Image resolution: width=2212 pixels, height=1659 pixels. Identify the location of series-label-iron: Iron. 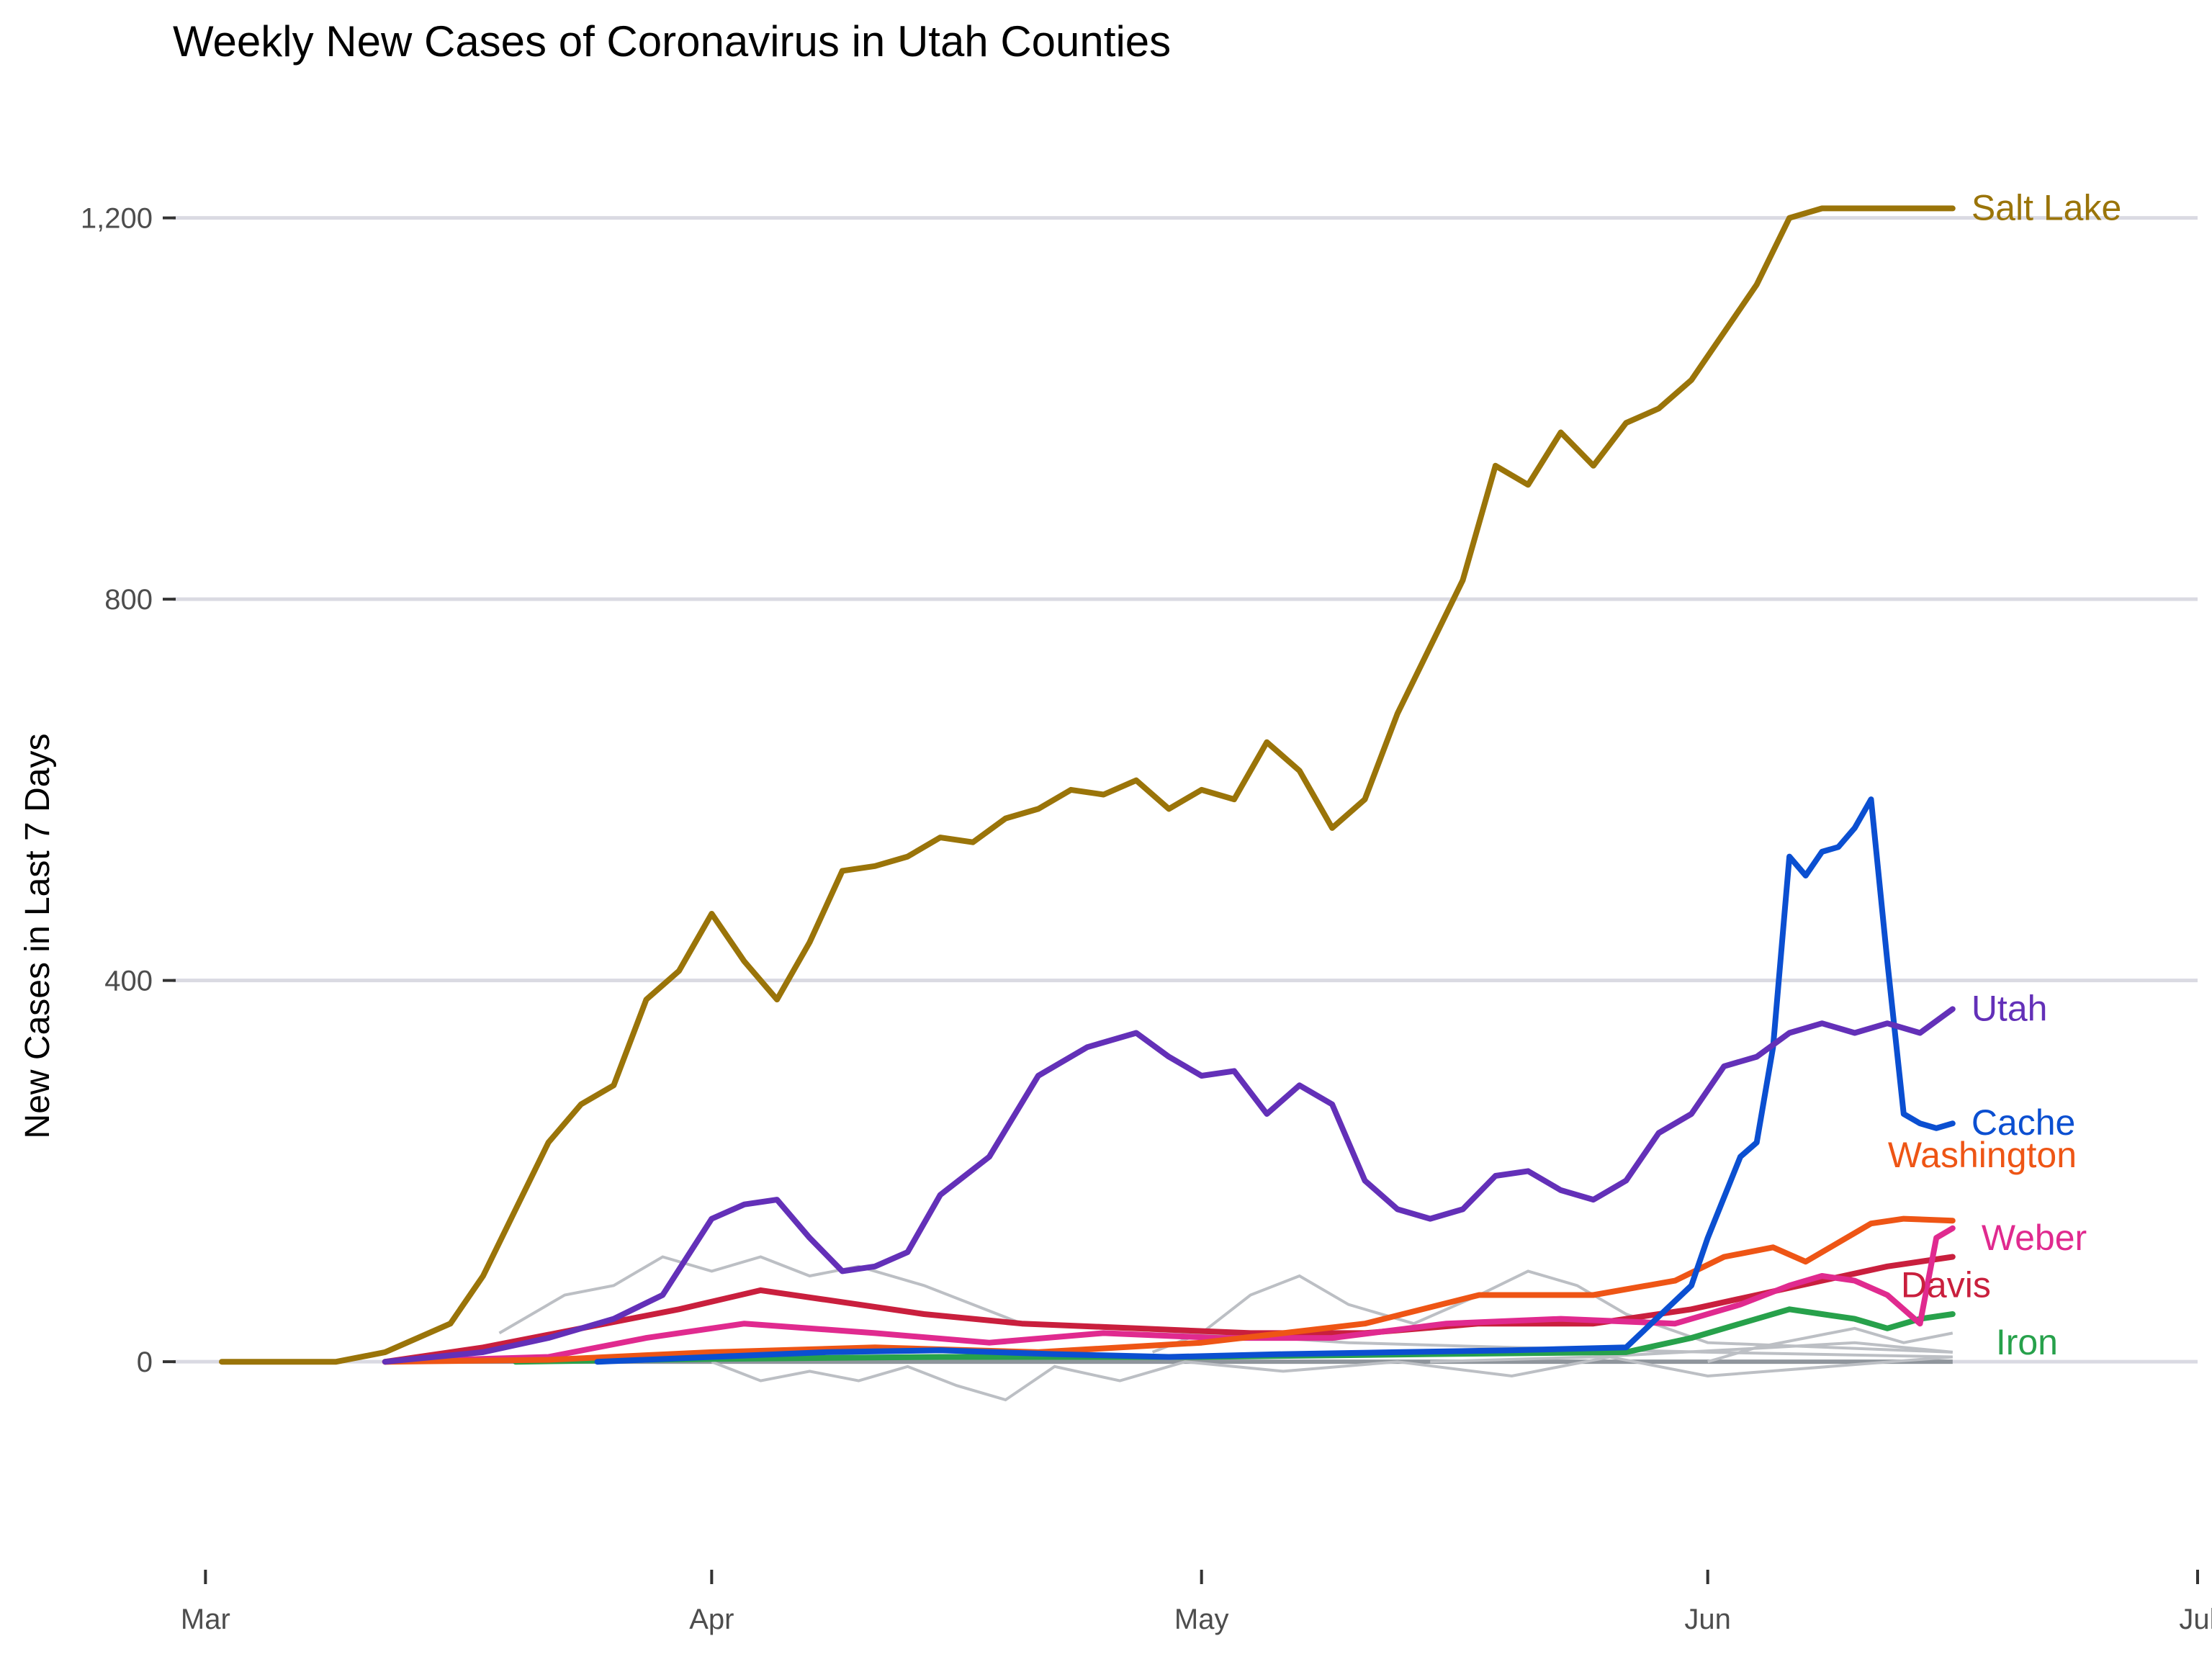
(2027, 1342).